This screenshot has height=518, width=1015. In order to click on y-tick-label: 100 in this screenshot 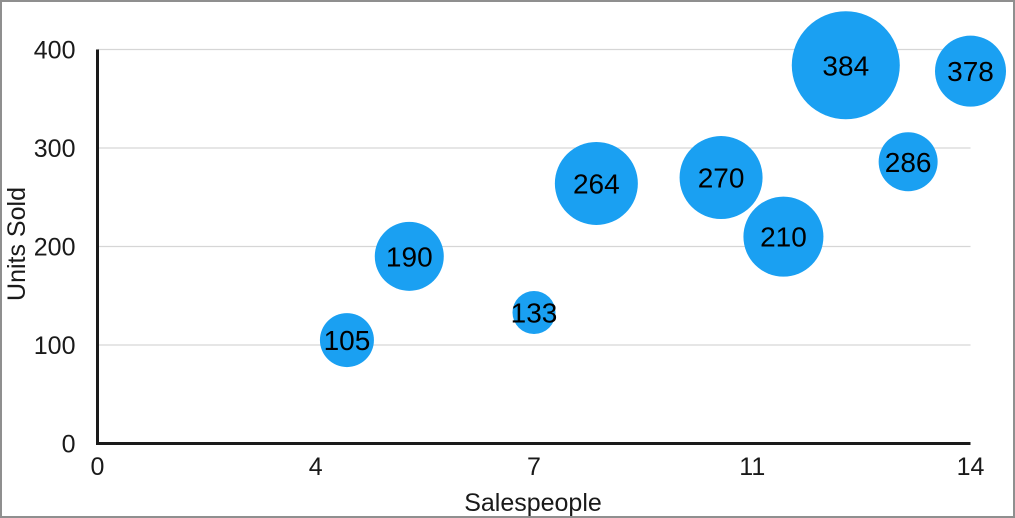, I will do `click(55, 346)`.